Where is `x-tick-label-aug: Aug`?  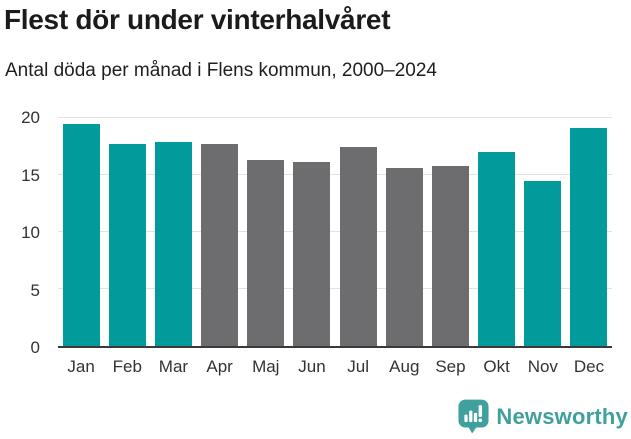 x-tick-label-aug: Aug is located at coordinates (404, 366).